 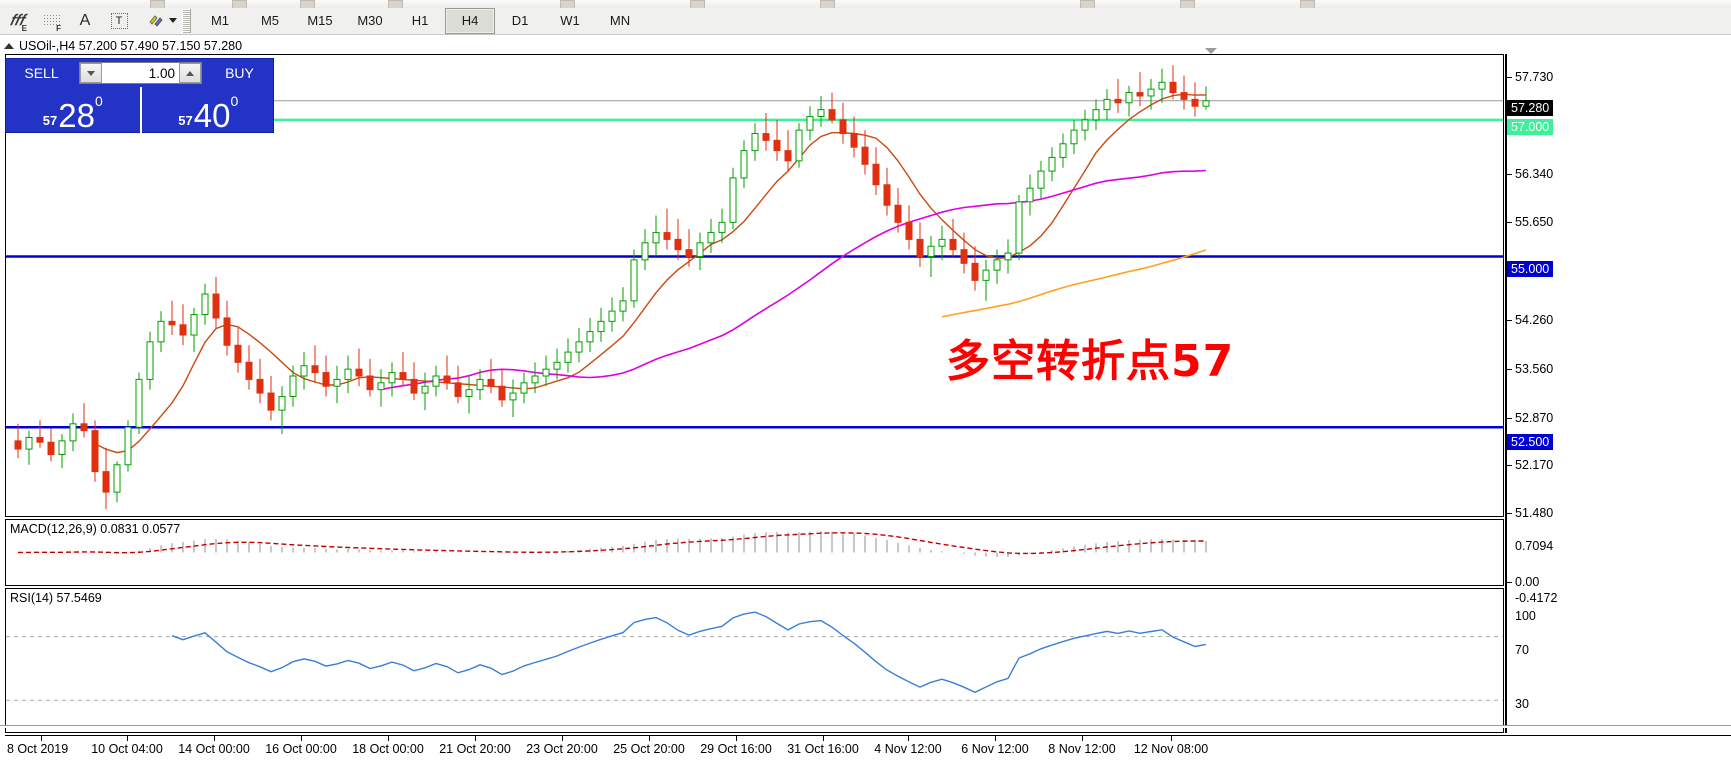 I want to click on price-badge-52-500: 52.500, so click(x=1530, y=442).